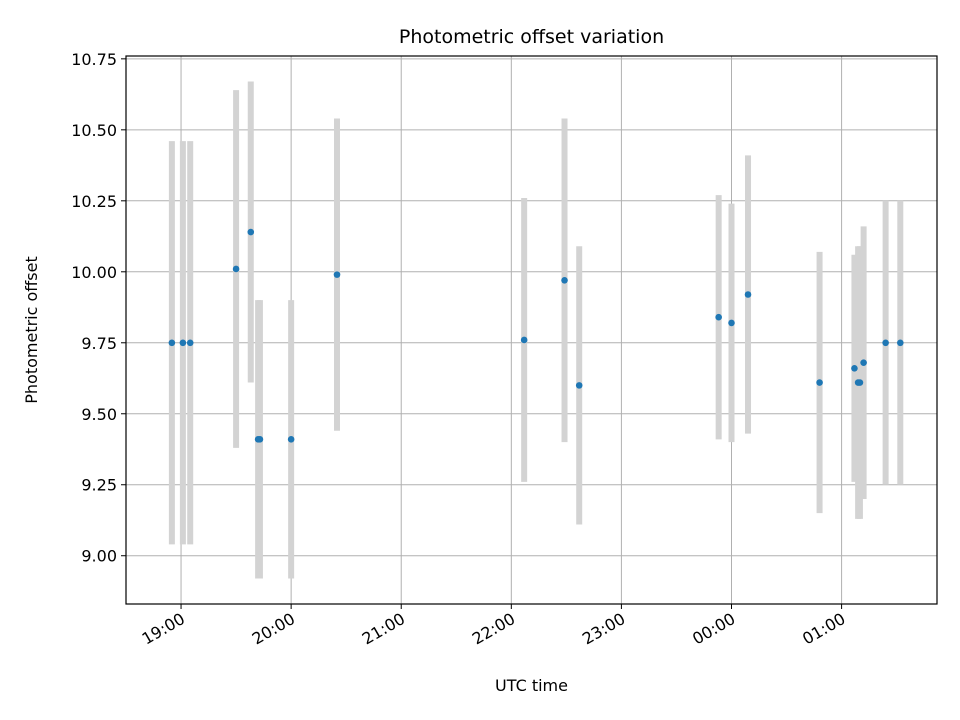 The height and width of the screenshot is (720, 960). I want to click on y-axis-label: Photometric offset, so click(31, 330).